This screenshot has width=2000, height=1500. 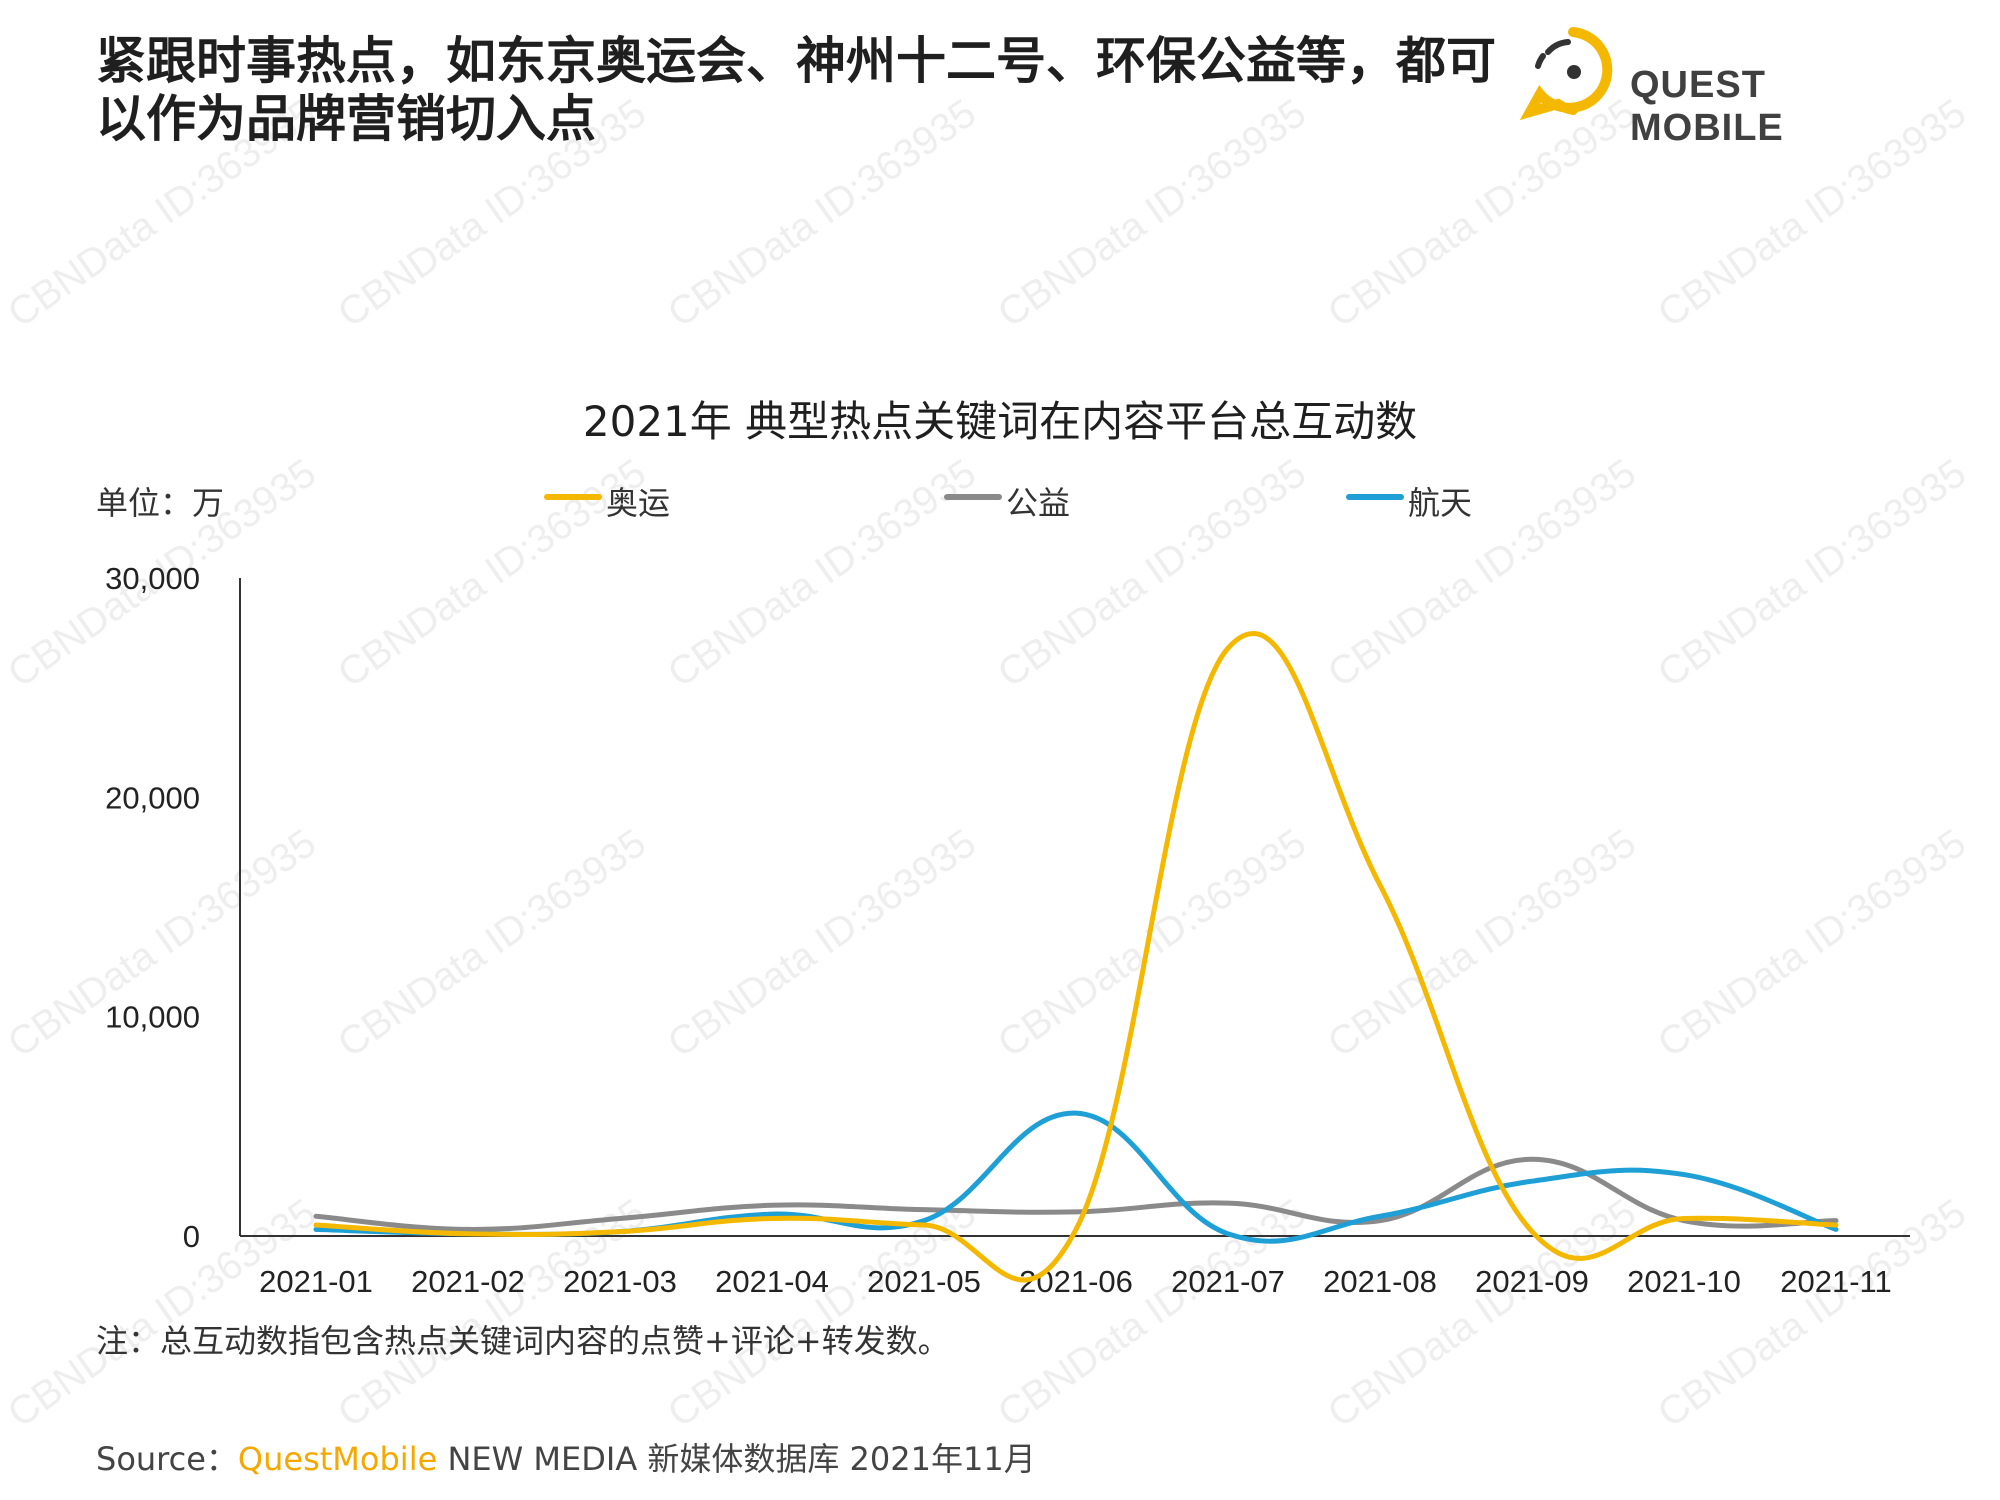 What do you see at coordinates (1835, 1281) in the screenshot?
I see `x-tick-label: 2021-11` at bounding box center [1835, 1281].